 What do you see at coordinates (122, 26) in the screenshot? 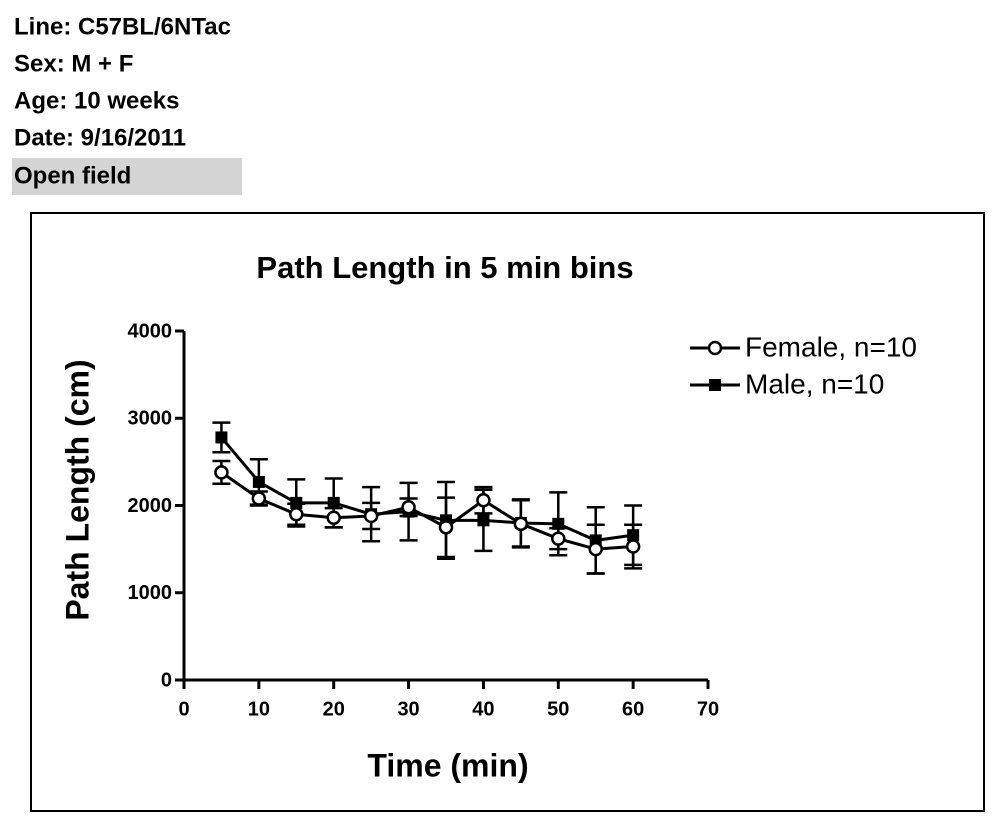
I see `header-line: Line: C57BL/6NTac` at bounding box center [122, 26].